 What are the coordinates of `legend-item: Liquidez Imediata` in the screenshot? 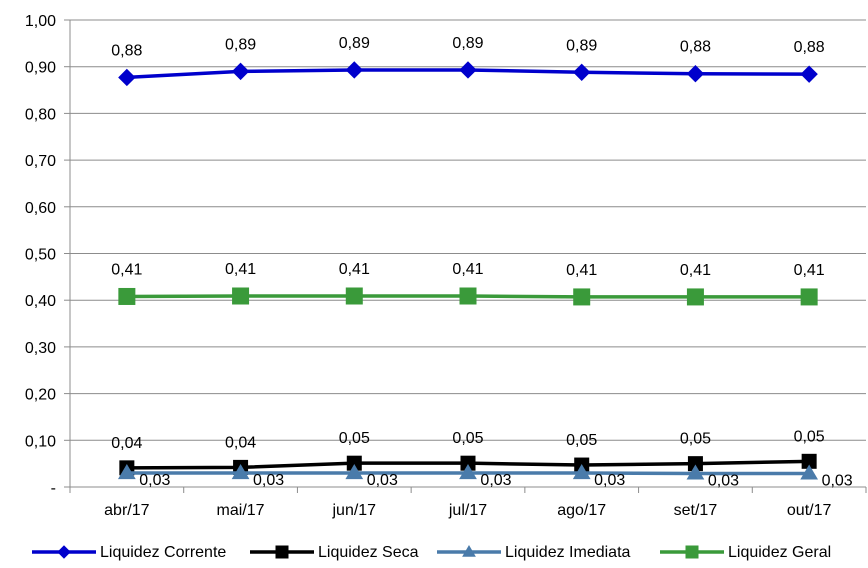 It's located at (534, 552).